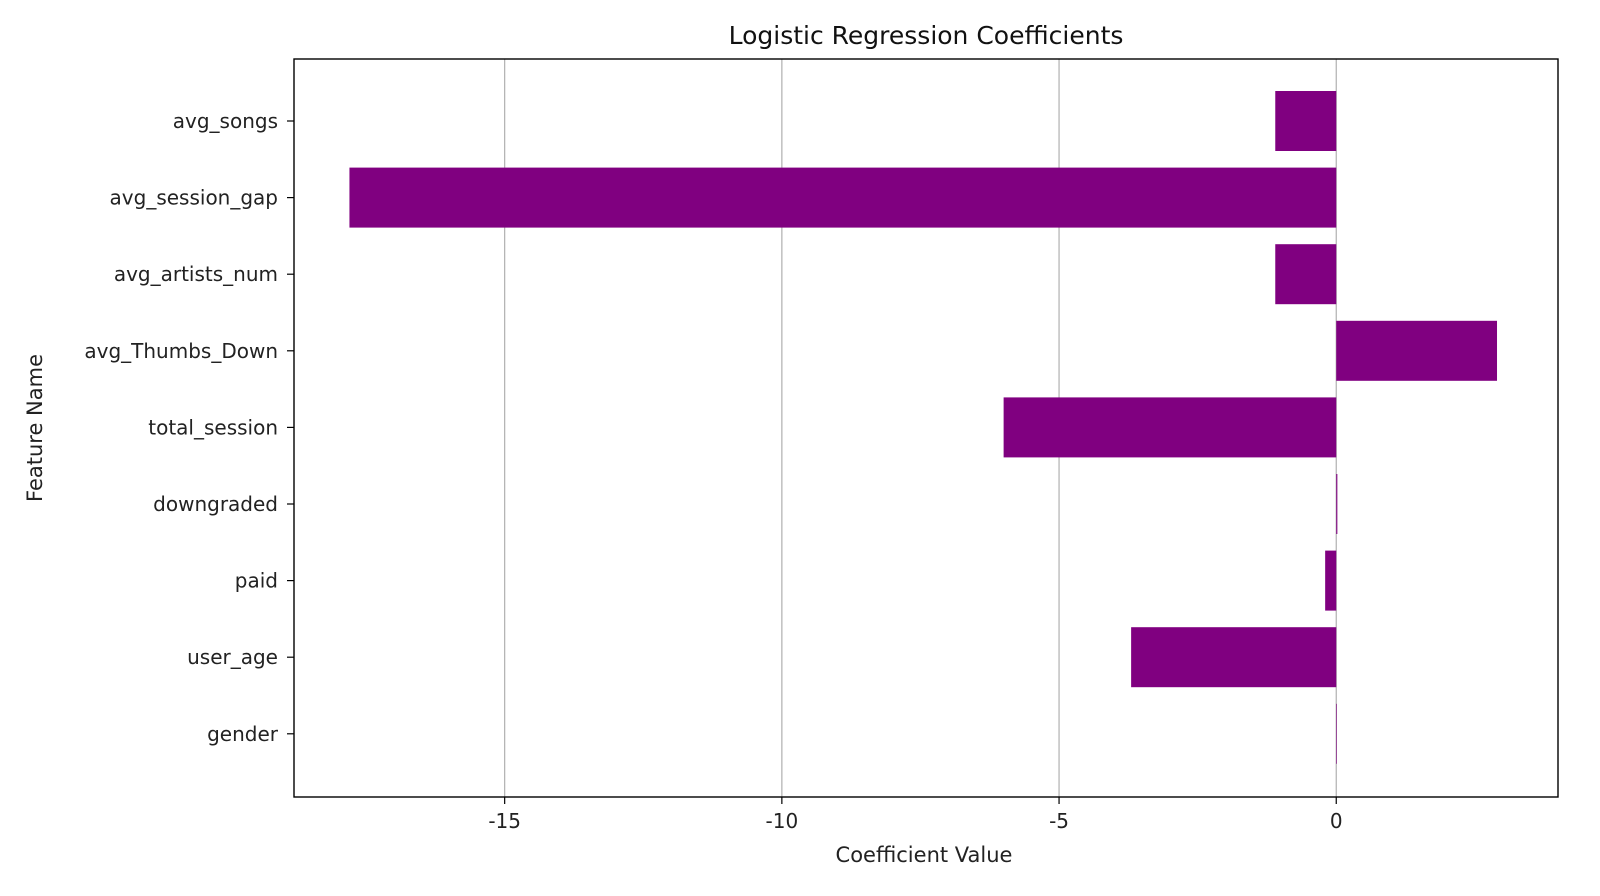 This screenshot has height=896, width=1600. I want to click on bar-avg_session_gap, so click(843, 197).